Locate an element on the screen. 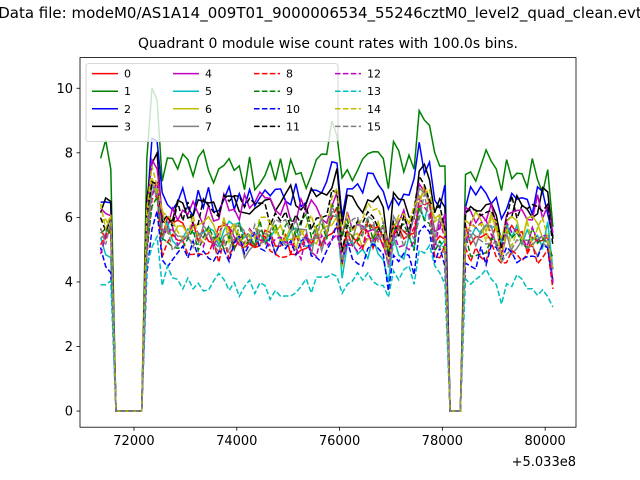  legend-entry: 4 is located at coordinates (192, 74).